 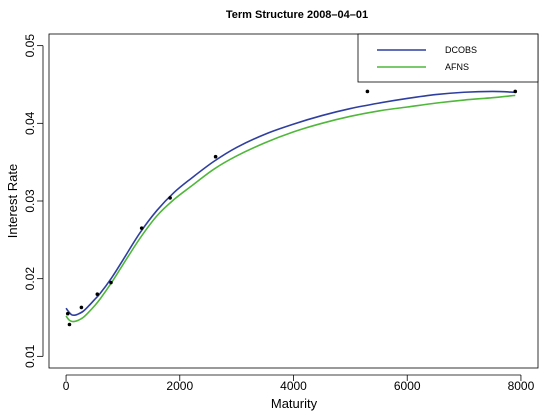 What do you see at coordinates (12, 201) in the screenshot?
I see `y-axis-title: Interest Rate` at bounding box center [12, 201].